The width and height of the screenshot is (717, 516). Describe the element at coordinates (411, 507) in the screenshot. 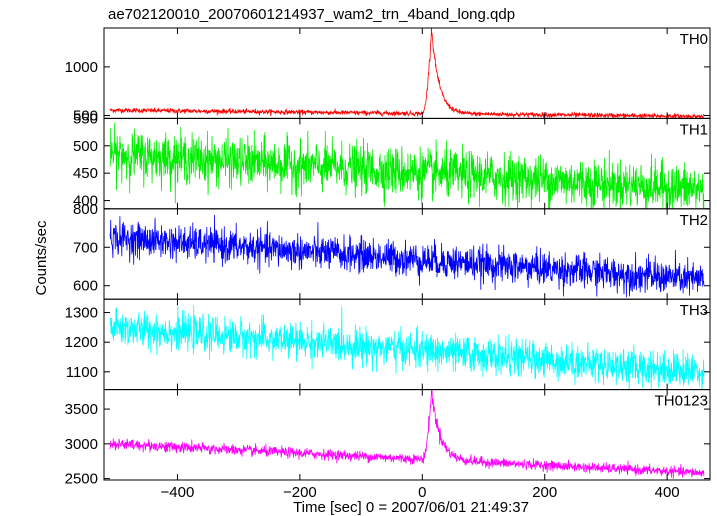

I see `x-axis-label: Time [sec] 0 = 2007/06/01 21:49:37` at that location.